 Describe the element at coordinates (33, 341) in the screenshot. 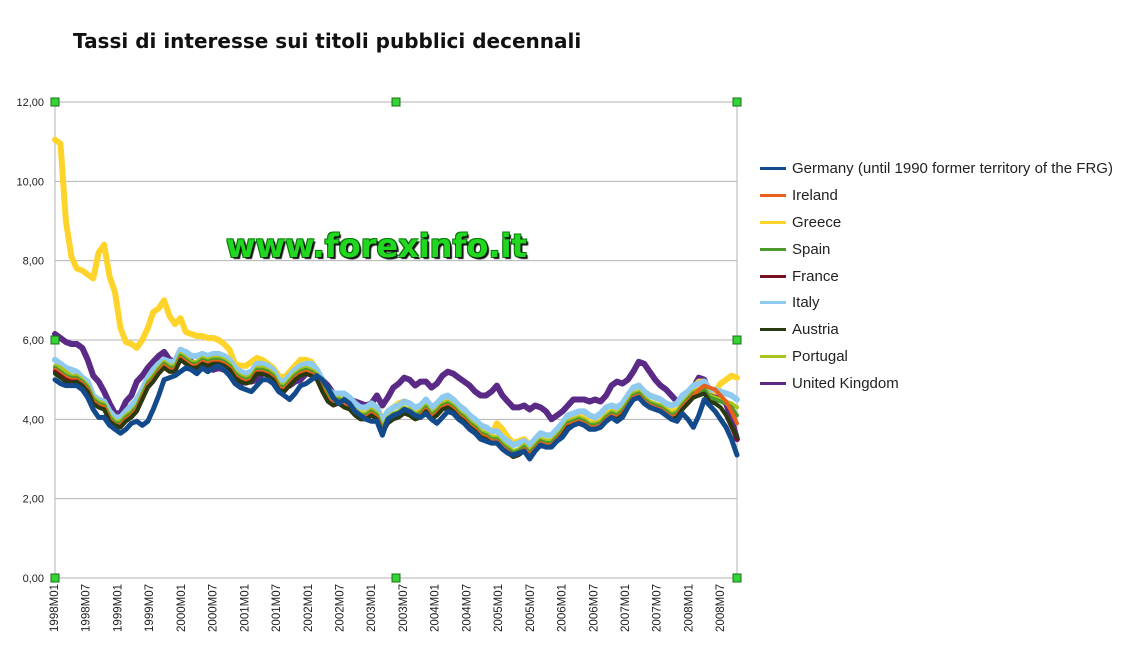

I see `y-tick-label: 6,00` at that location.